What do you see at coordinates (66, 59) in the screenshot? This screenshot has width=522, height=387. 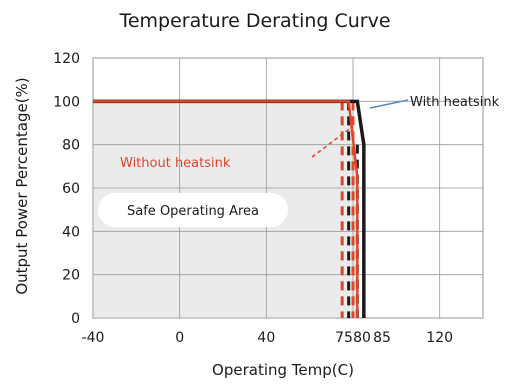 I see `y-tick-label-6: 120` at bounding box center [66, 59].